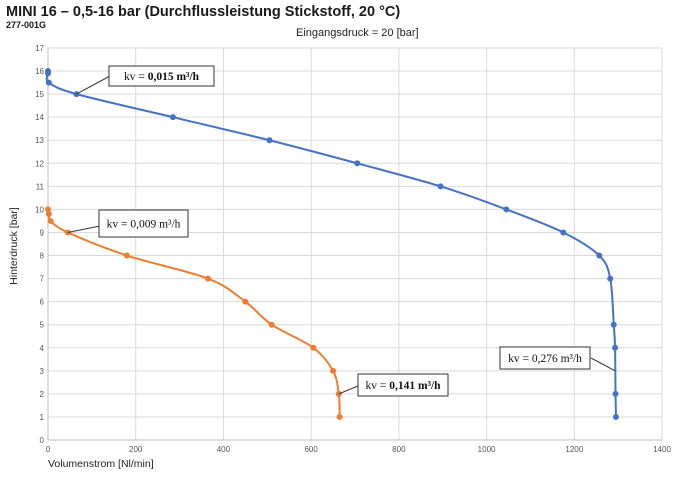 This screenshot has width=687, height=482. What do you see at coordinates (42, 440) in the screenshot?
I see `y-tick-label: 0` at bounding box center [42, 440].